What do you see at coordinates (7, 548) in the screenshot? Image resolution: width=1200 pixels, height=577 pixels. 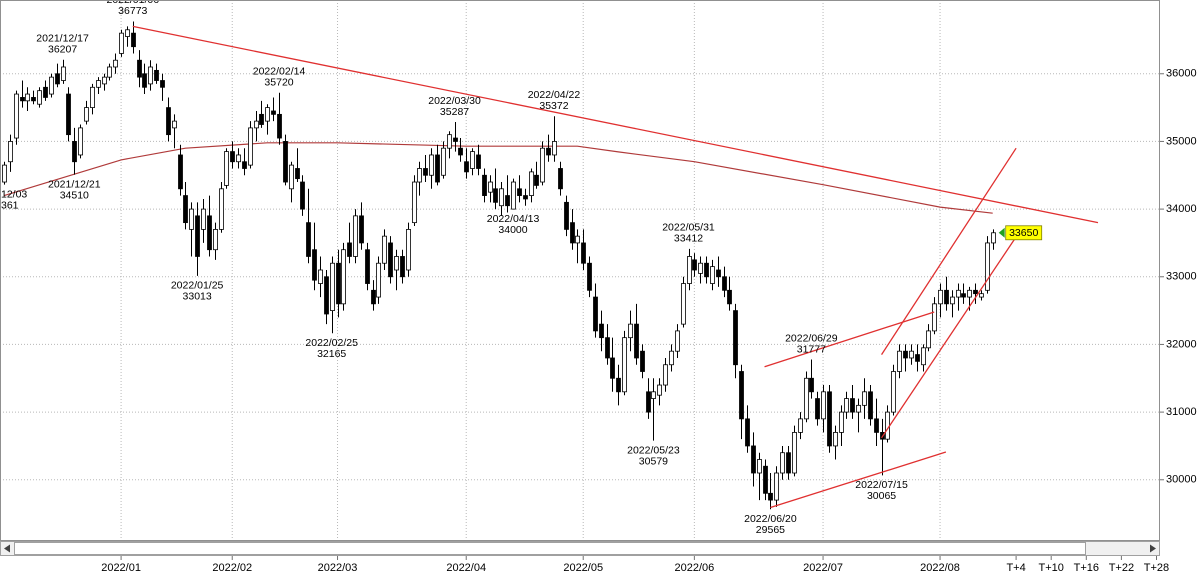 I see `scroll-left-arrow` at bounding box center [7, 548].